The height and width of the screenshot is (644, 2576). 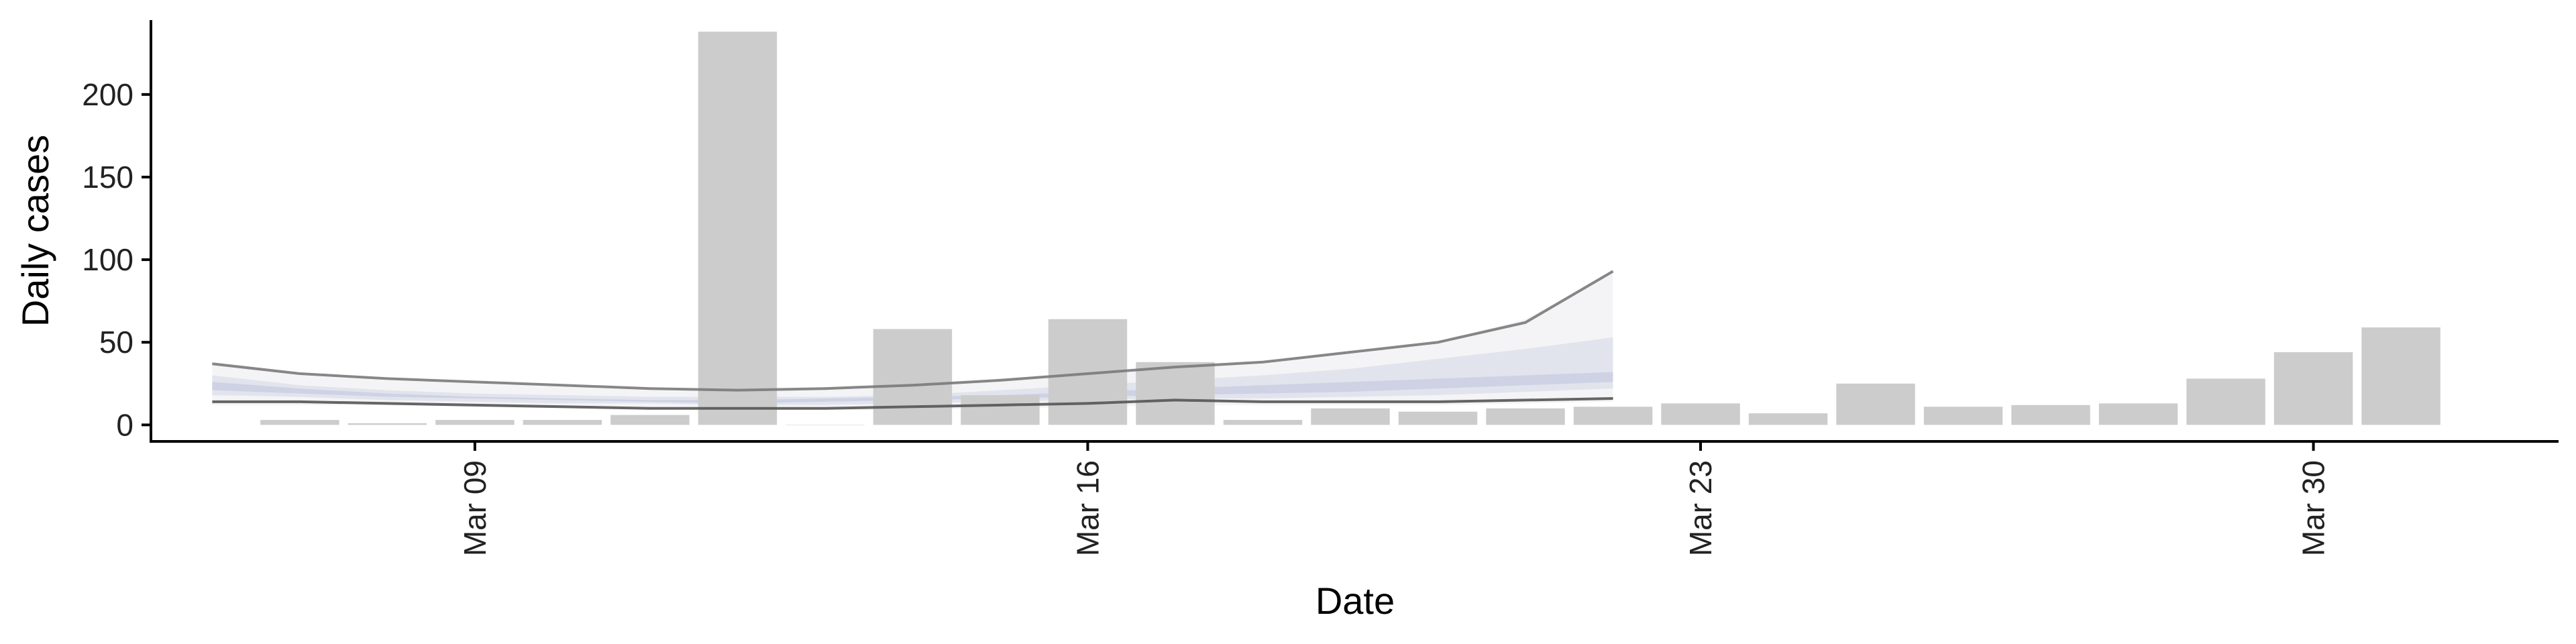 I want to click on y-tick-label: 150, so click(x=107, y=177).